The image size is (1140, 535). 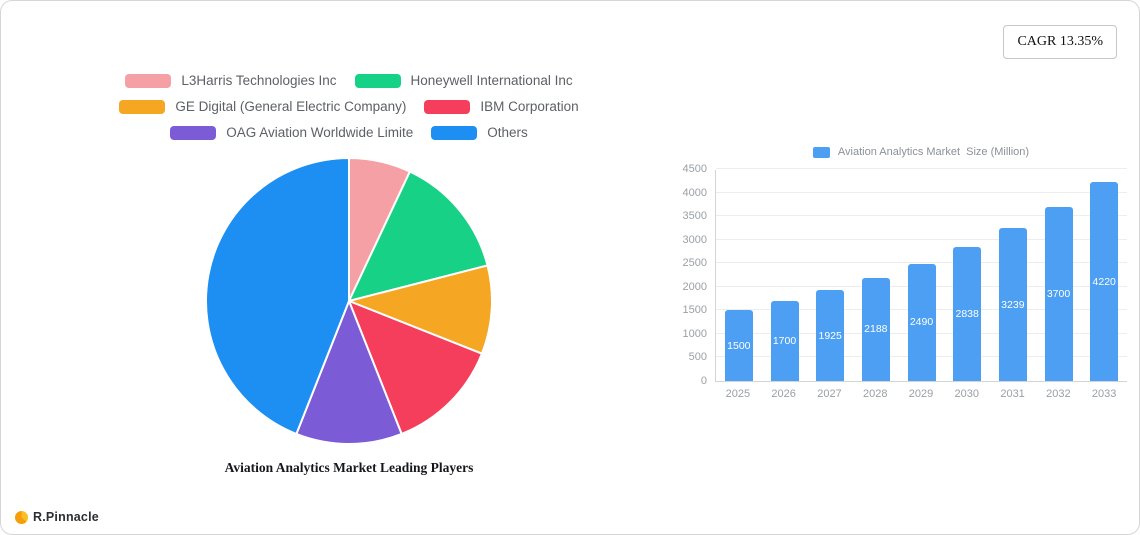 What do you see at coordinates (830, 275) in the screenshot?
I see `bar-column: 1925` at bounding box center [830, 275].